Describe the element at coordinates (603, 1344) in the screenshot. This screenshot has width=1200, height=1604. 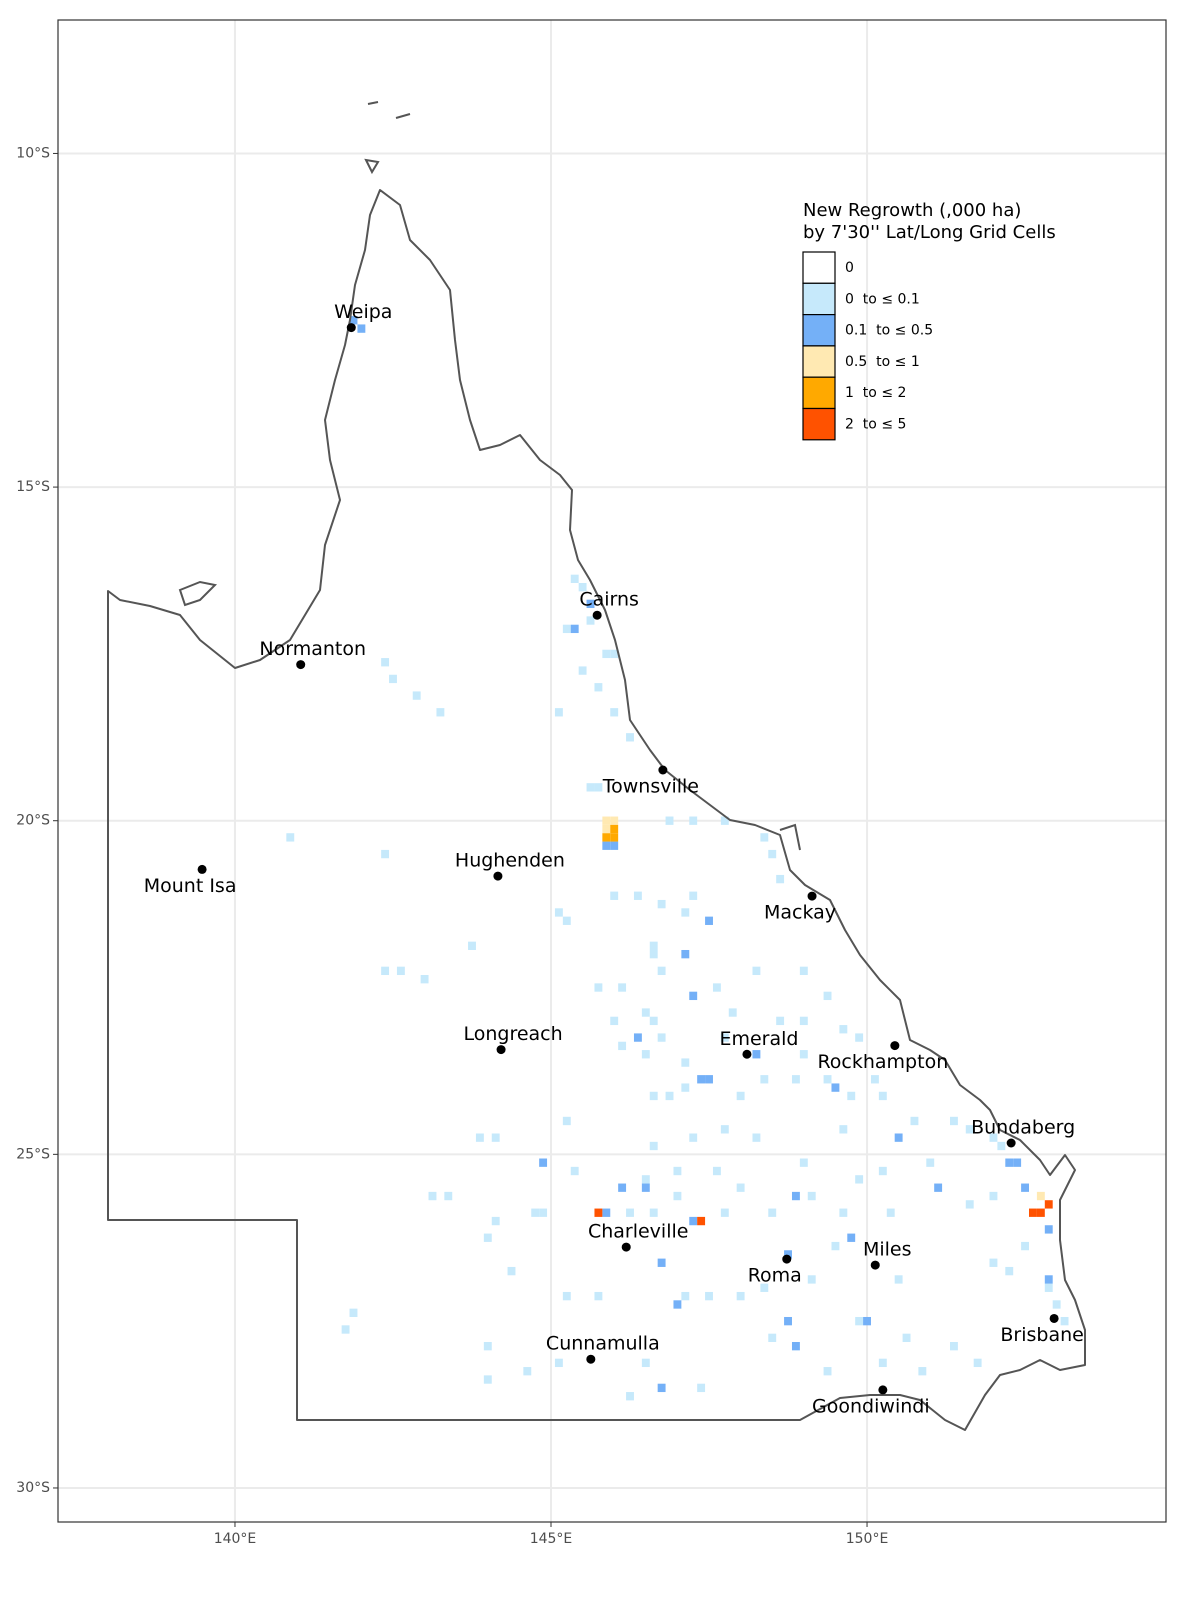
I see `town-label: Cunnamulla` at that location.